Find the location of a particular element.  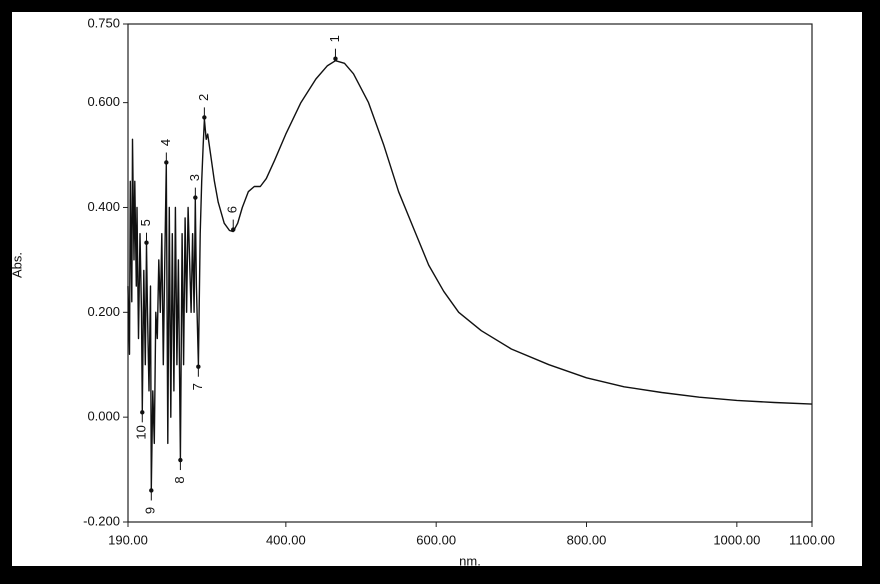

annotation-label: 9 is located at coordinates (150, 510).